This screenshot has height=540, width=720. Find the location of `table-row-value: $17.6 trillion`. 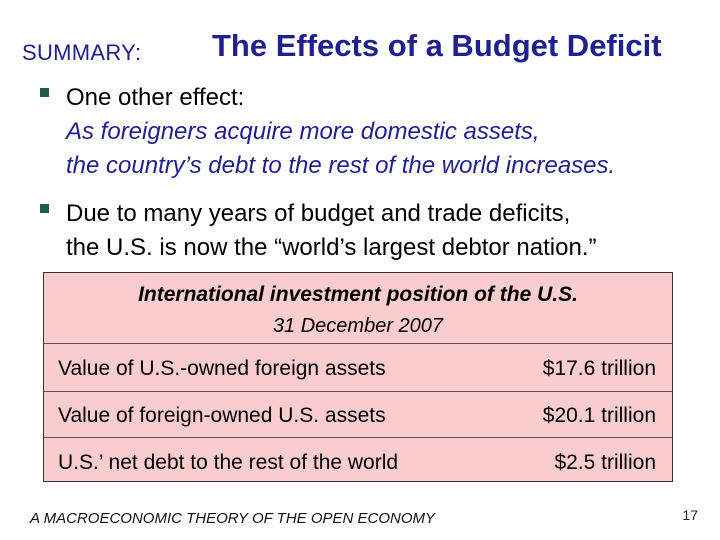

table-row-value: $17.6 trillion is located at coordinates (599, 368).